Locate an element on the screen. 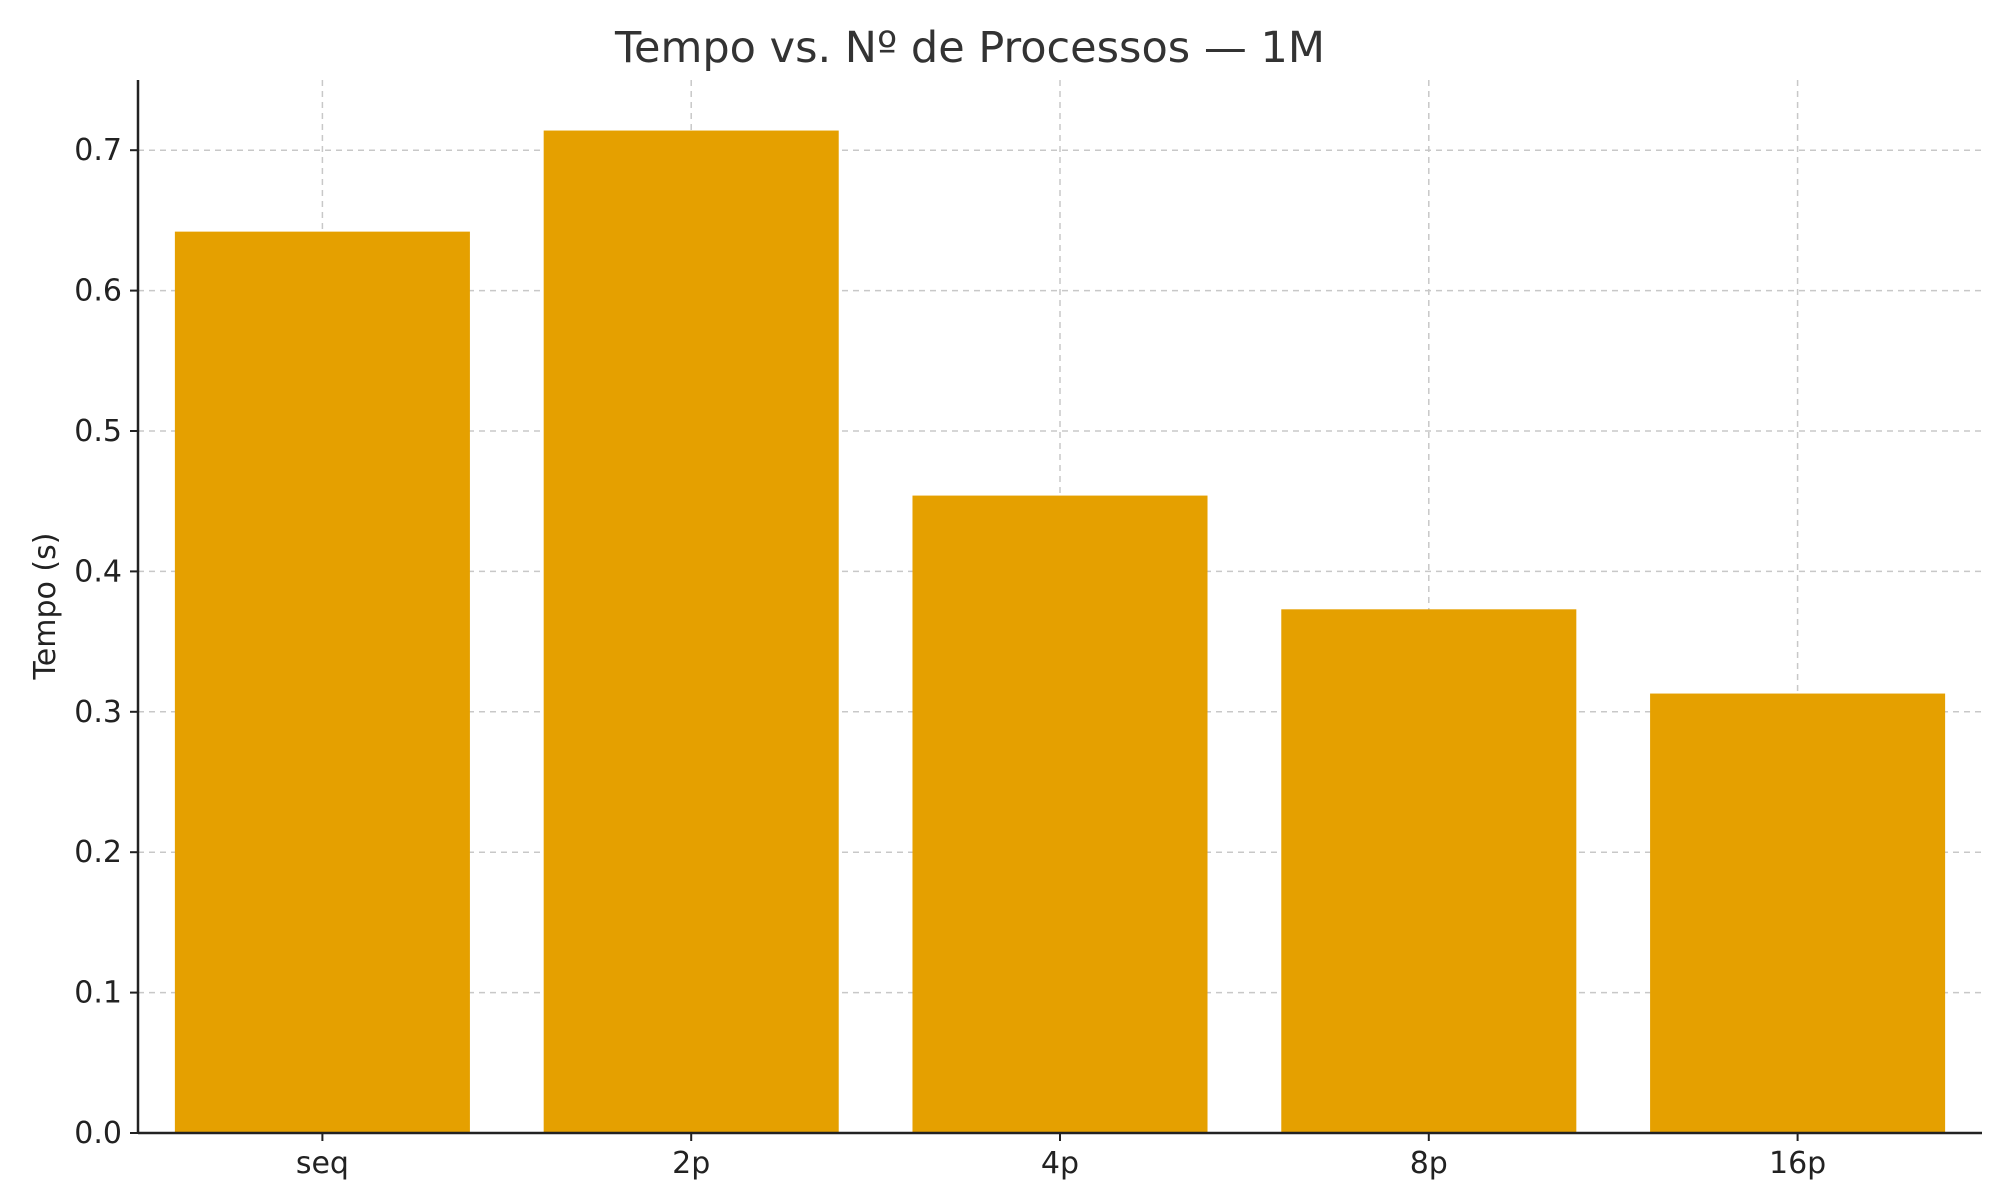 The height and width of the screenshot is (1200, 2000). chart-title: Tempo vs. Nº de Processos — 1M is located at coordinates (969, 48).